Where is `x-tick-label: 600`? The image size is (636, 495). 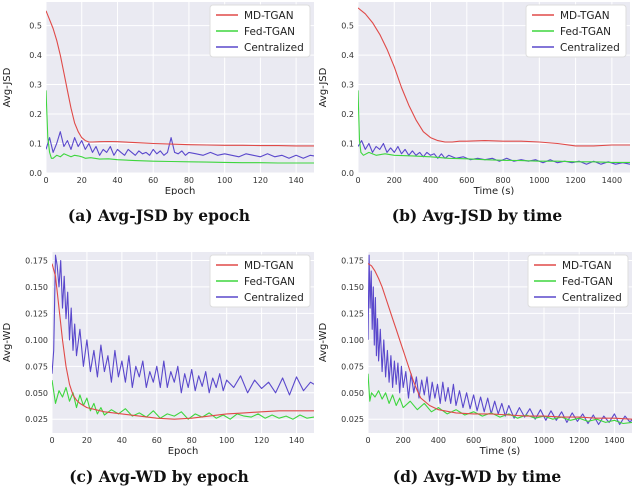 x-tick-label: 600 is located at coordinates (466, 180).